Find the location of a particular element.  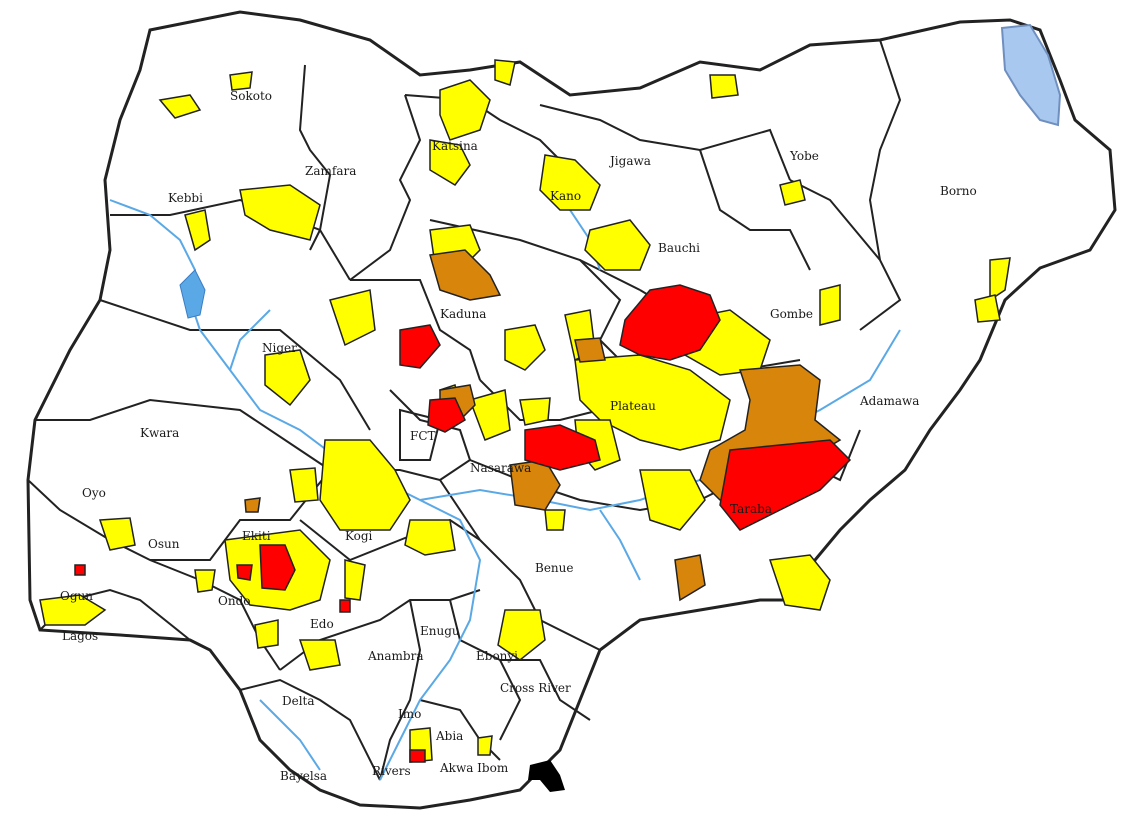

label-kano: Kano is located at coordinates (565, 196).